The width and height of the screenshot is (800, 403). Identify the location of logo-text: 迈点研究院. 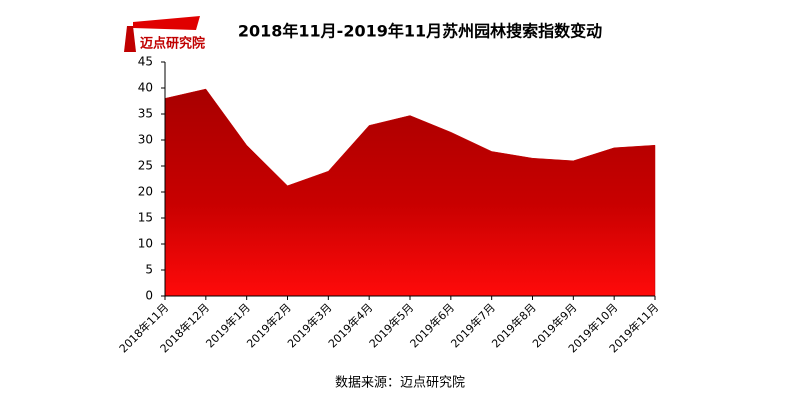
(172, 44).